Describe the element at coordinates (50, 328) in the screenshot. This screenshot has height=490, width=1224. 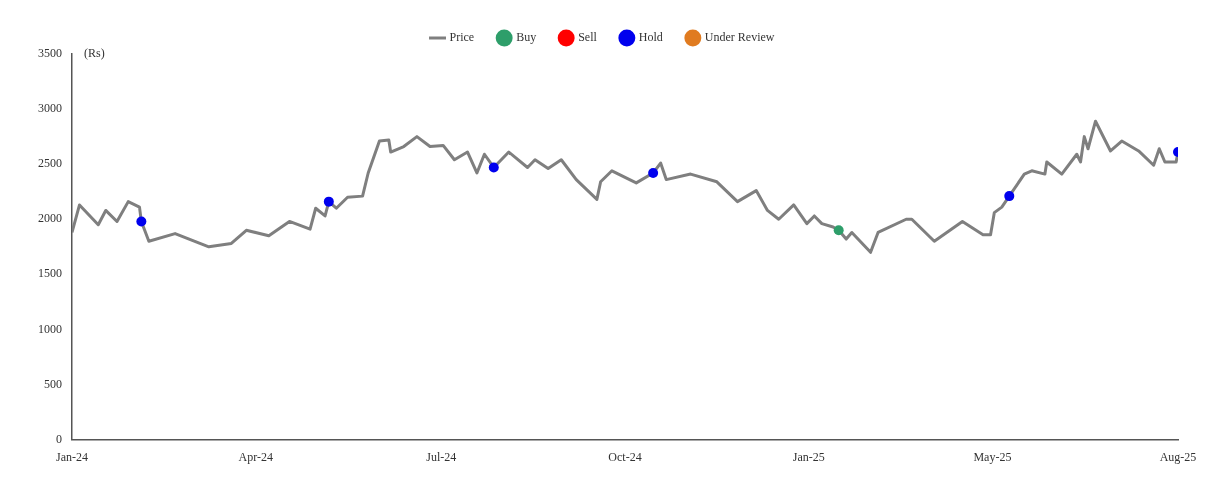
I see `y-tick-label: 1000` at that location.